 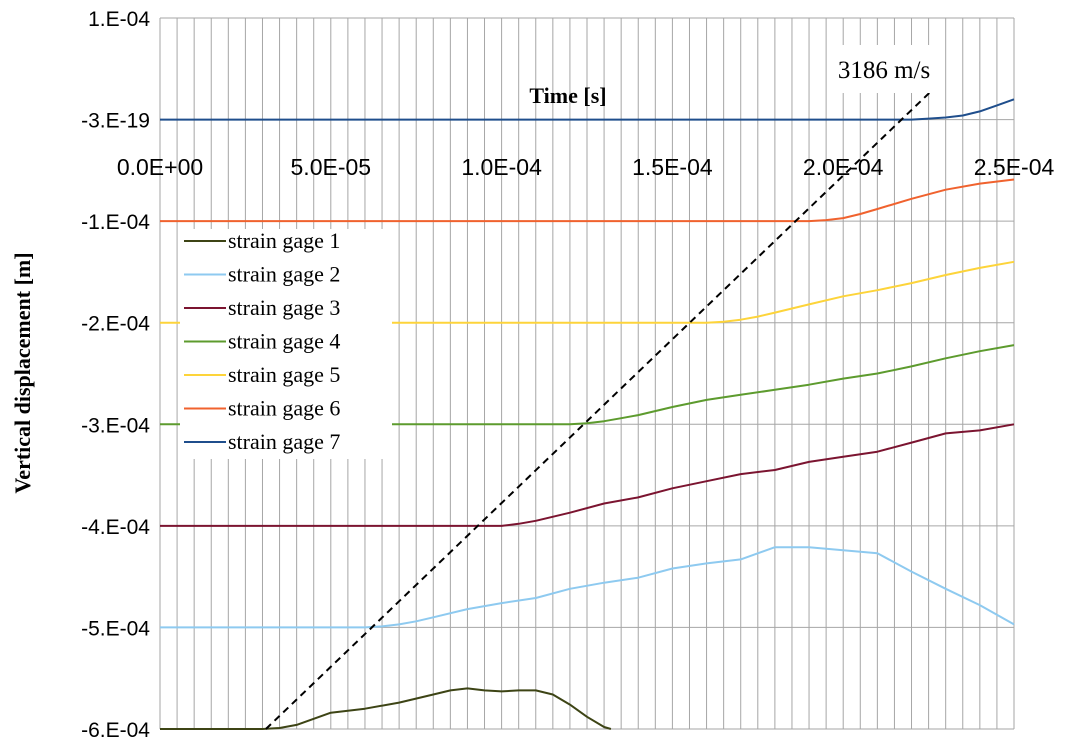 I want to click on y-axis-title: Vertical displacement [m], so click(x=22, y=372).